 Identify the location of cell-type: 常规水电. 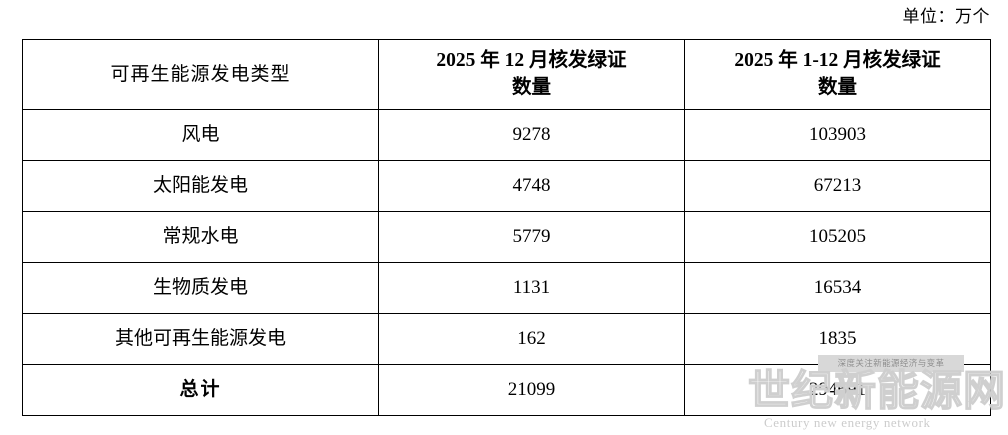
(200, 237).